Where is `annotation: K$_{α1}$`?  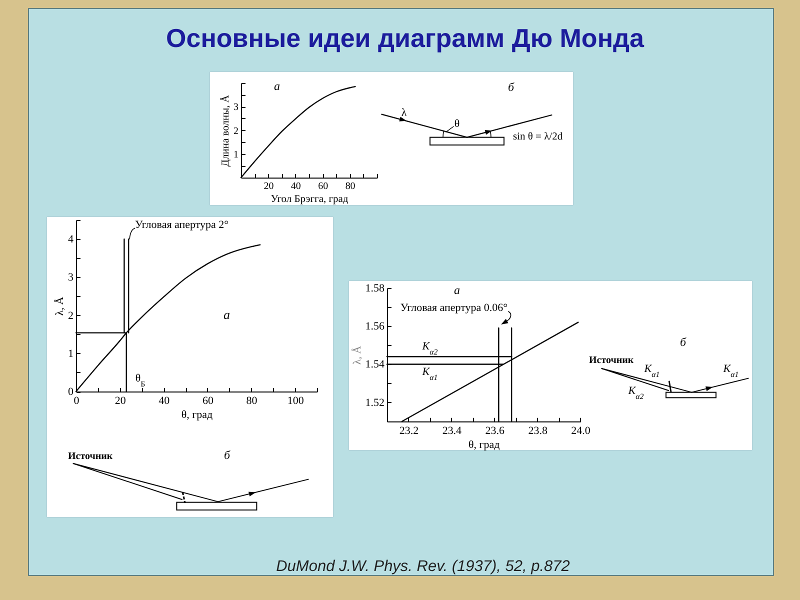
annotation: K$_{α1}$ is located at coordinates (429, 374).